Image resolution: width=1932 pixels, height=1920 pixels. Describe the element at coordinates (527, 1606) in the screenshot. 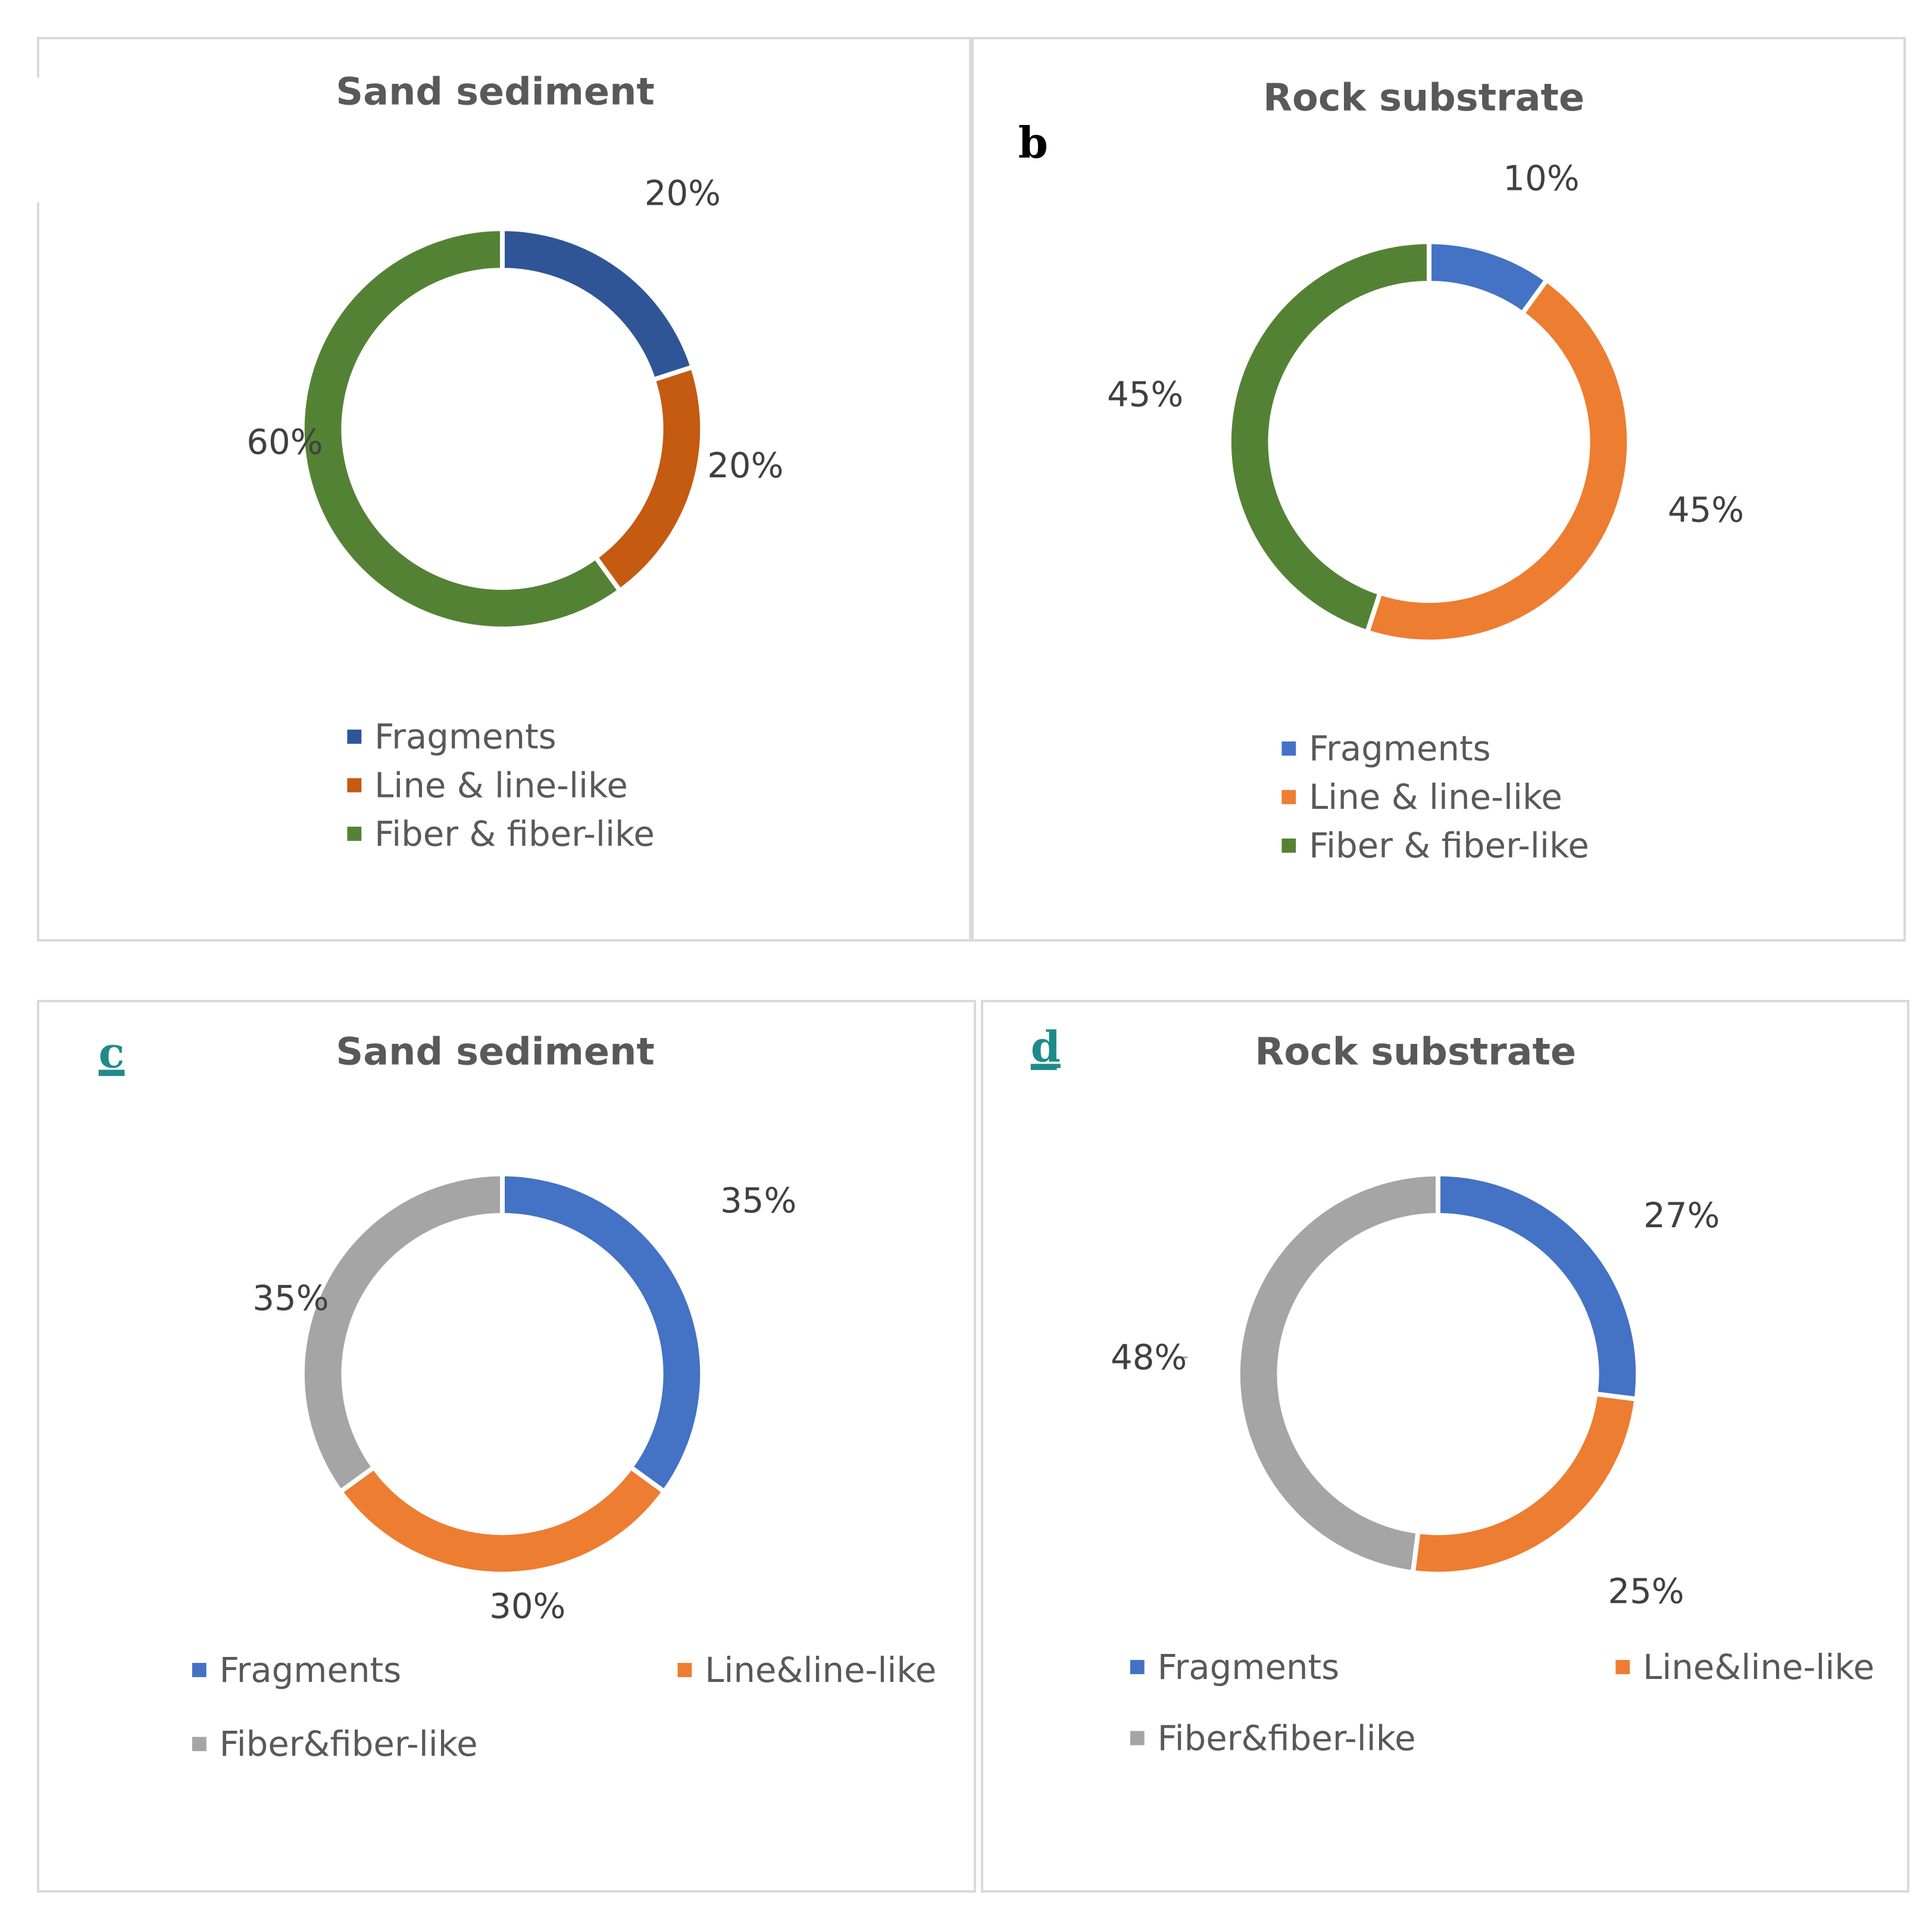

I see `data-label: 30%` at that location.